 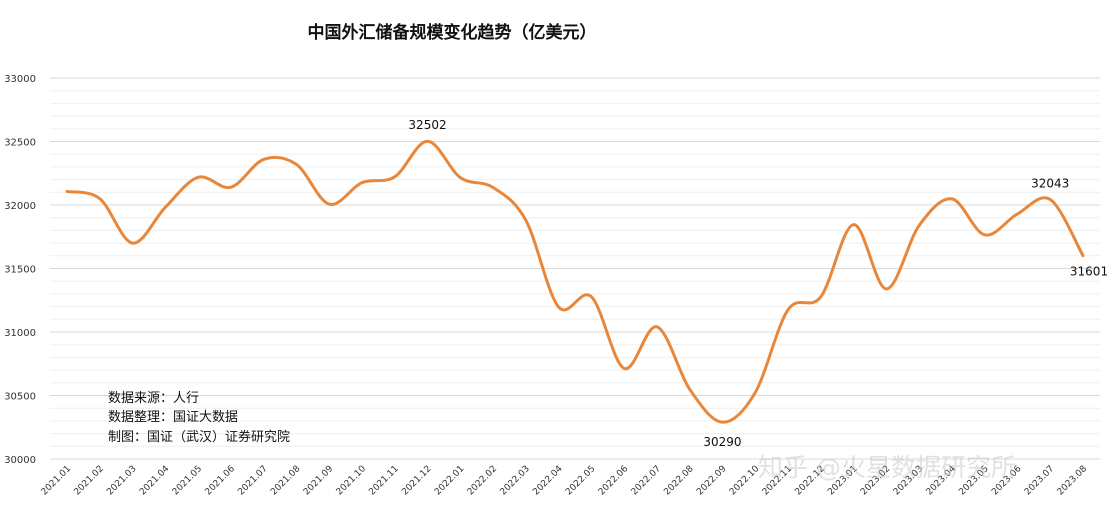 What do you see at coordinates (155, 481) in the screenshot?
I see `x-tick-label: 2021.04` at bounding box center [155, 481].